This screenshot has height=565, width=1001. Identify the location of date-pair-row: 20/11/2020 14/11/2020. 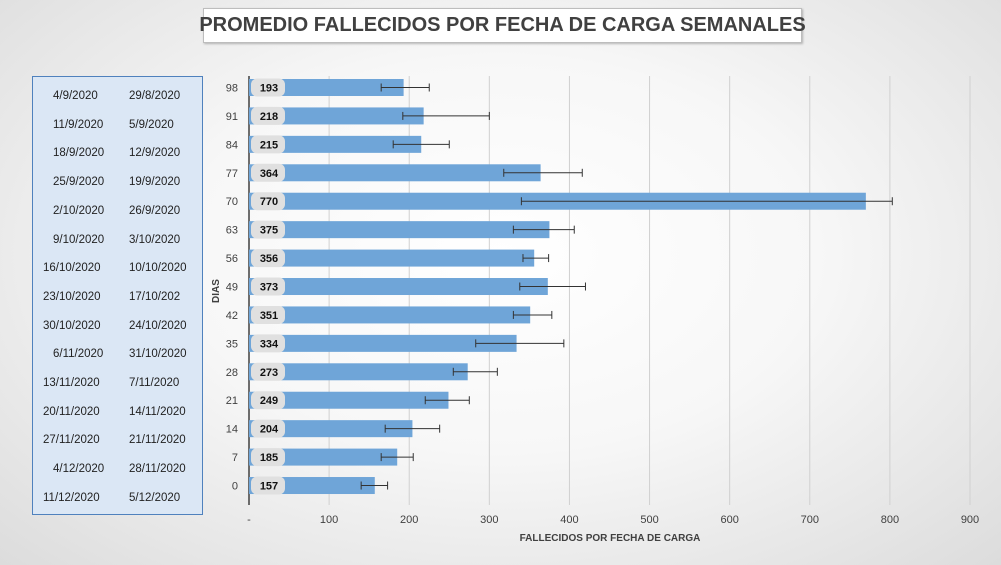
(118, 413).